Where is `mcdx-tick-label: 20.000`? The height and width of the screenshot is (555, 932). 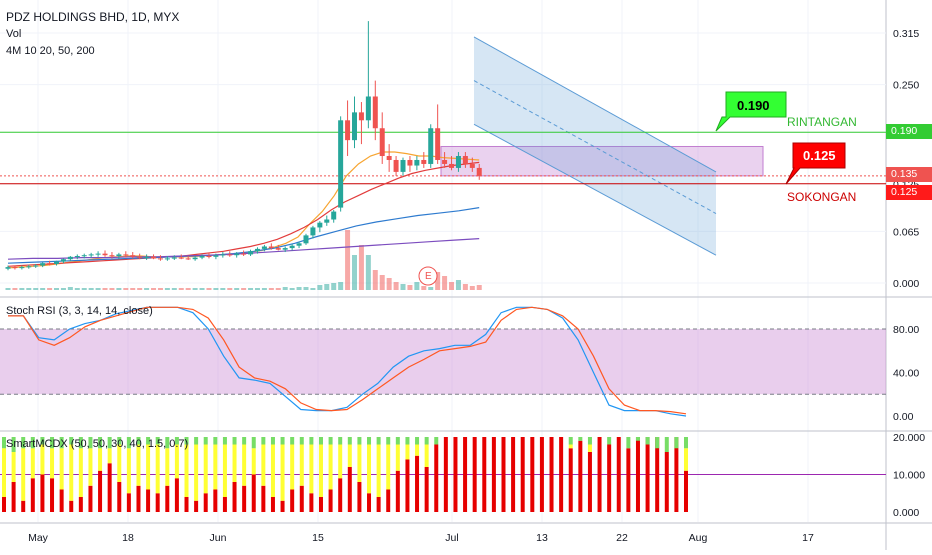 mcdx-tick-label: 20.000 is located at coordinates (909, 438).